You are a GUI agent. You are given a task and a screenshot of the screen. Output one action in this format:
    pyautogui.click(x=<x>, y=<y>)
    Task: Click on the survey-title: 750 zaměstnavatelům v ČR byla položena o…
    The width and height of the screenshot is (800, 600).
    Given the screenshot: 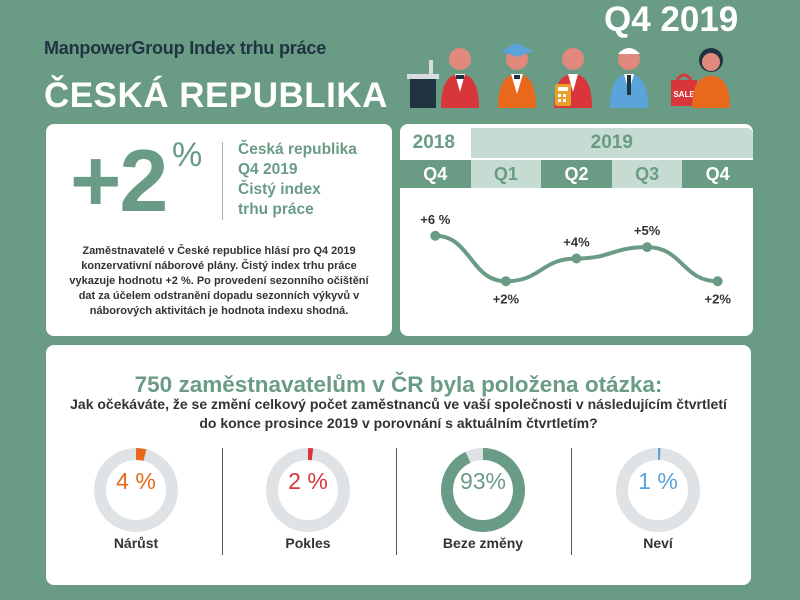 What is the action you would take?
    pyautogui.click(x=398, y=384)
    